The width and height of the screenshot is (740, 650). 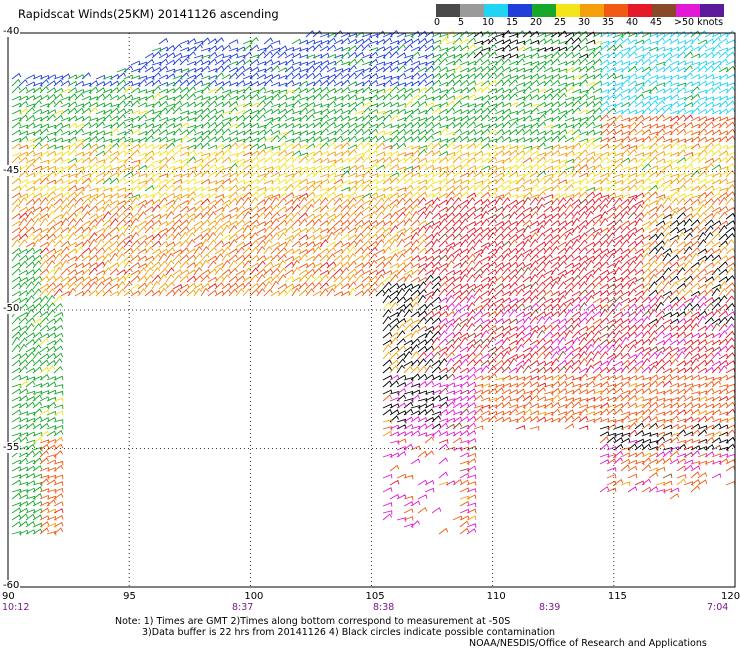 I want to click on legend-label: 25, so click(x=560, y=22).